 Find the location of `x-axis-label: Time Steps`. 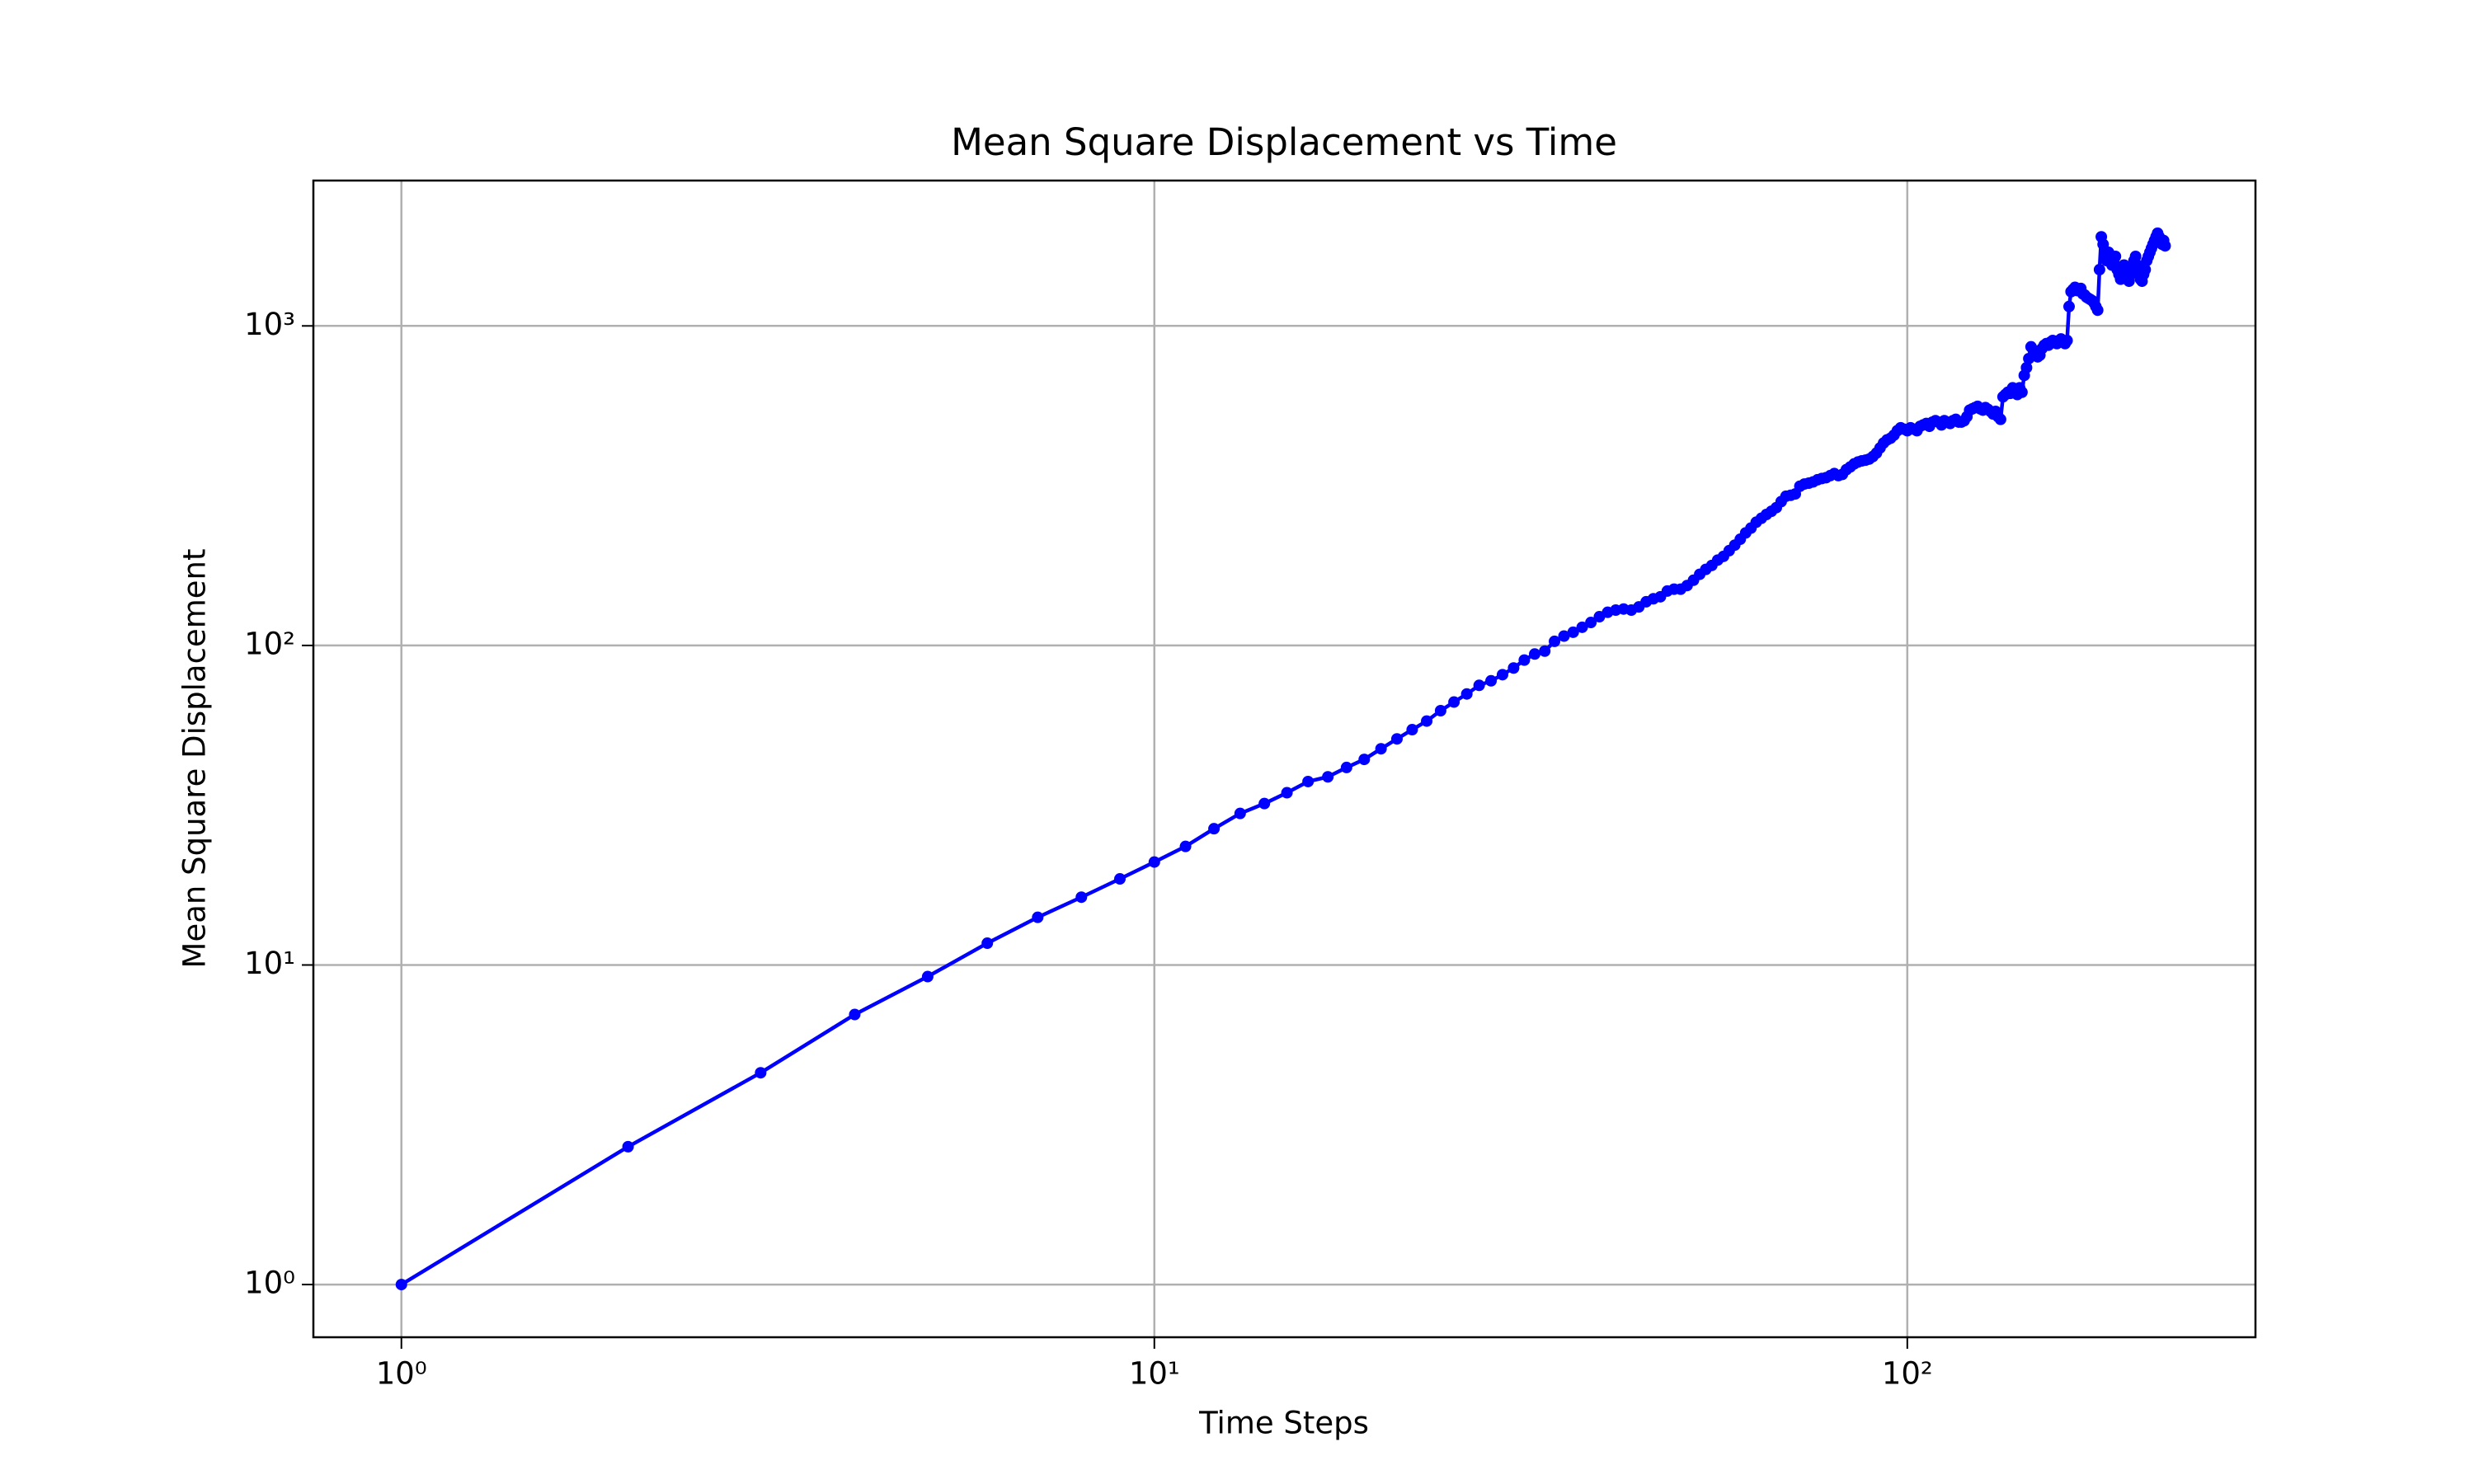

x-axis-label: Time Steps is located at coordinates (1283, 1423).